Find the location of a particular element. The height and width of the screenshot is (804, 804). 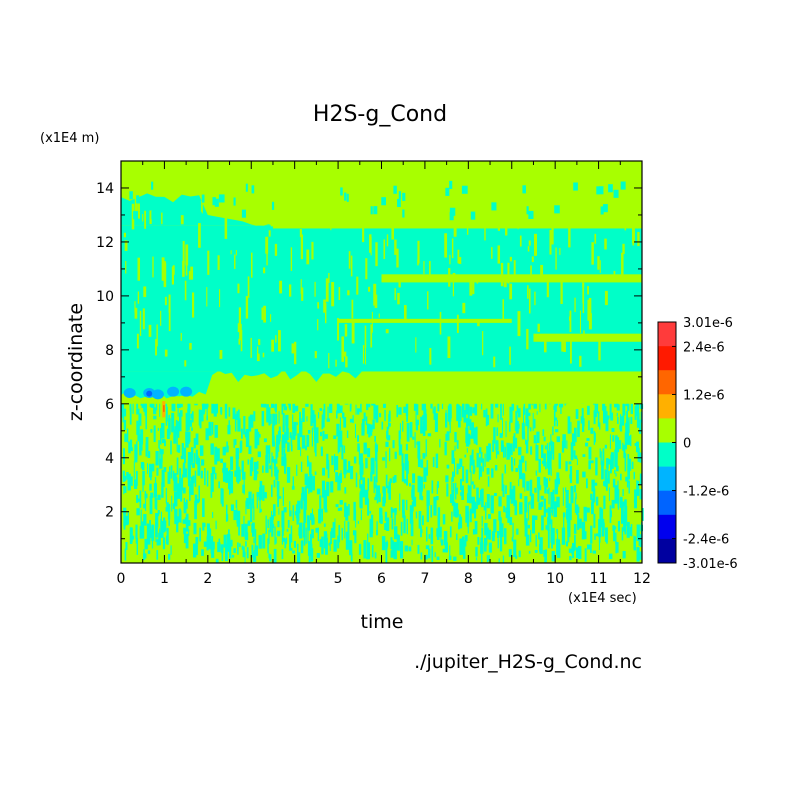

x-tick-label: 9 is located at coordinates (511, 579).